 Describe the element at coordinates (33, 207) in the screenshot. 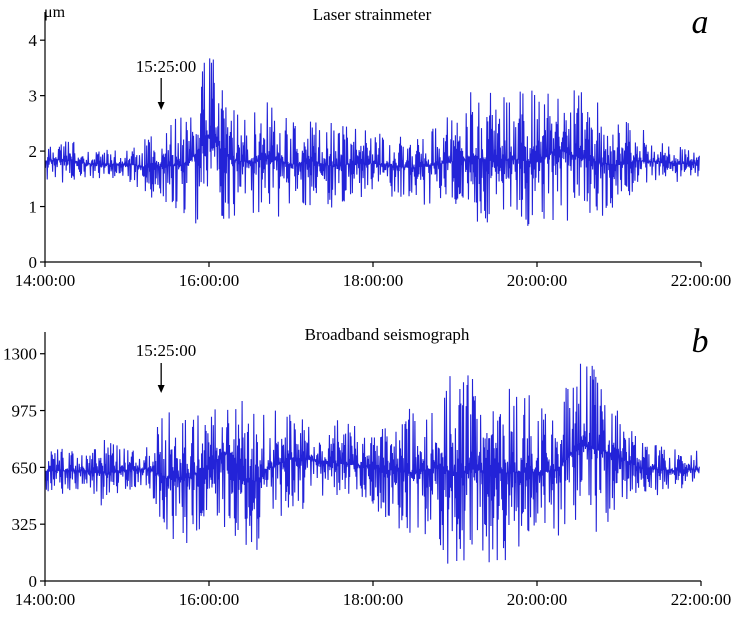

I see `y-tick-label: 1` at that location.